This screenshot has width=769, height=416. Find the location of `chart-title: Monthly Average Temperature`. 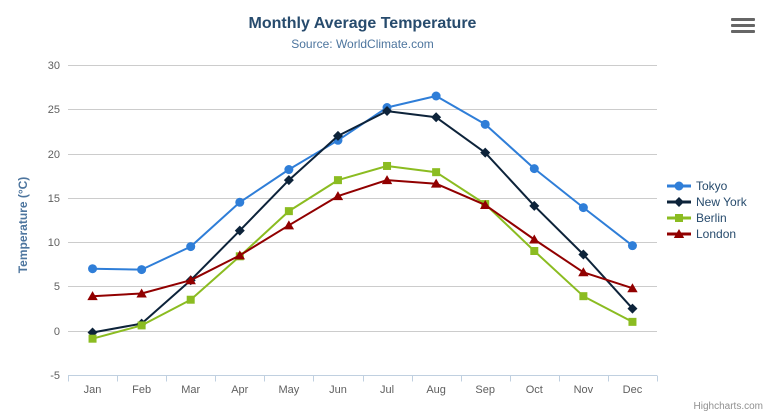

chart-title: Monthly Average Temperature is located at coordinates (362, 23).